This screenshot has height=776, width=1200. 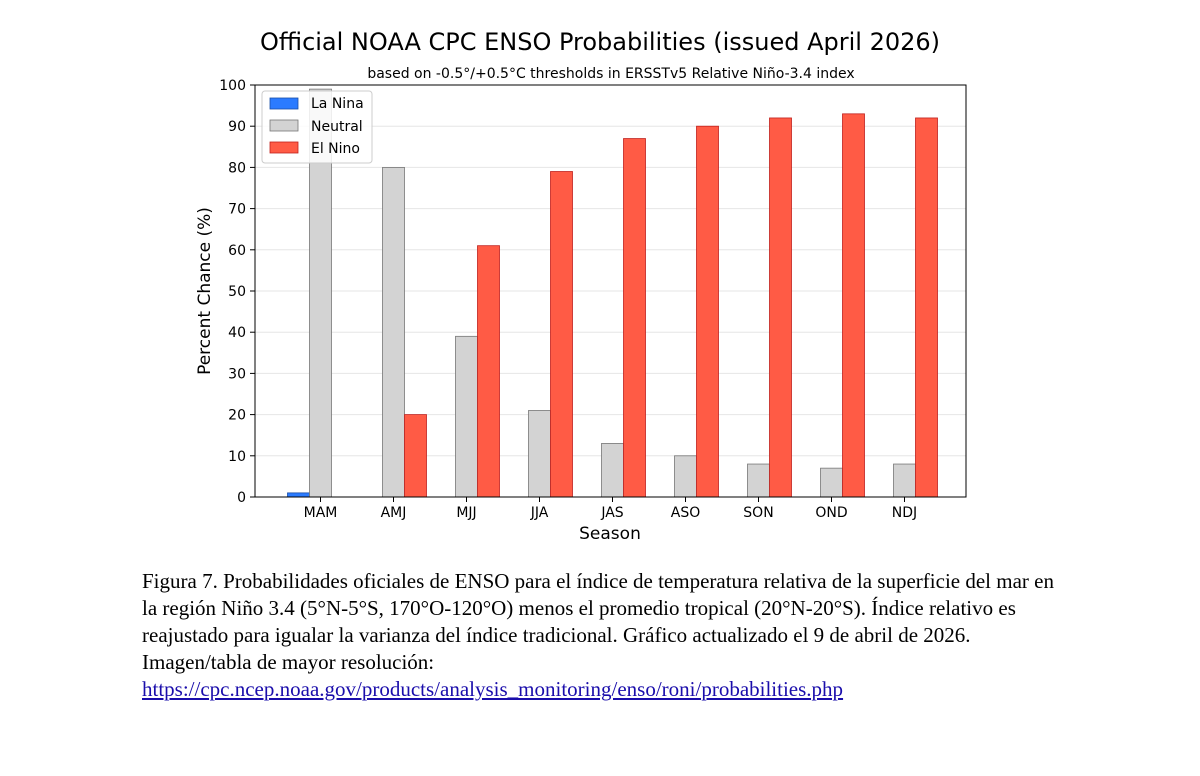 I want to click on y-tick-label: 0, so click(x=241, y=498).